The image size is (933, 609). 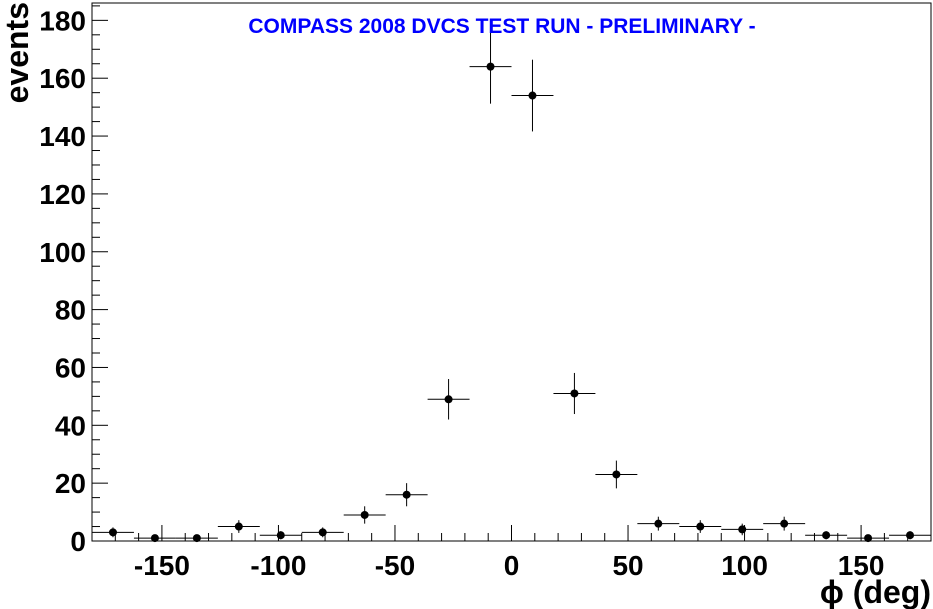 I want to click on x-axis-title: ϕ (deg), so click(x=875, y=591).